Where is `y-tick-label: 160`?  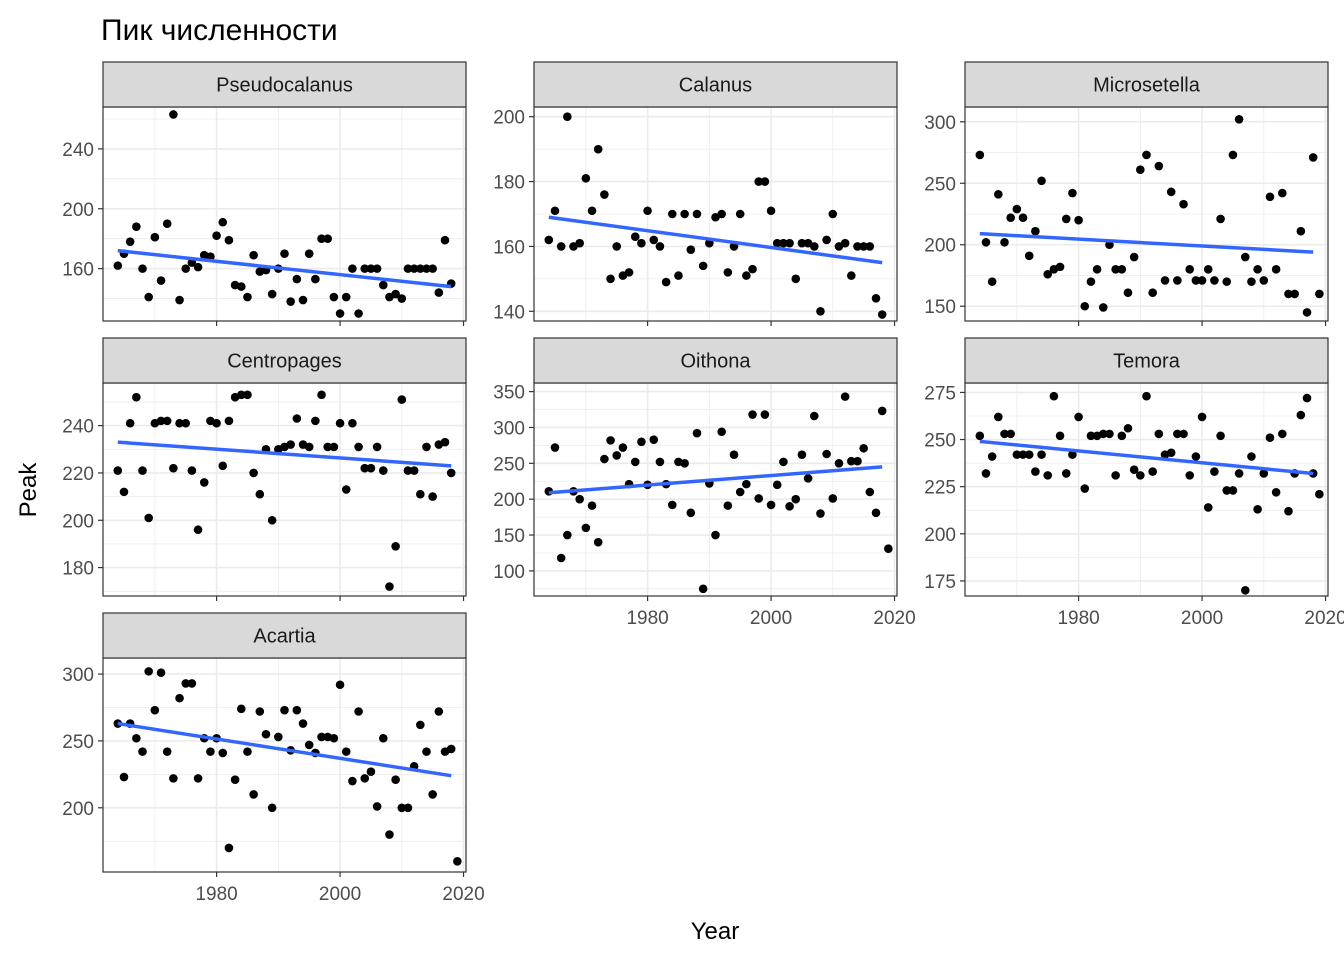
y-tick-label: 160 is located at coordinates (509, 247).